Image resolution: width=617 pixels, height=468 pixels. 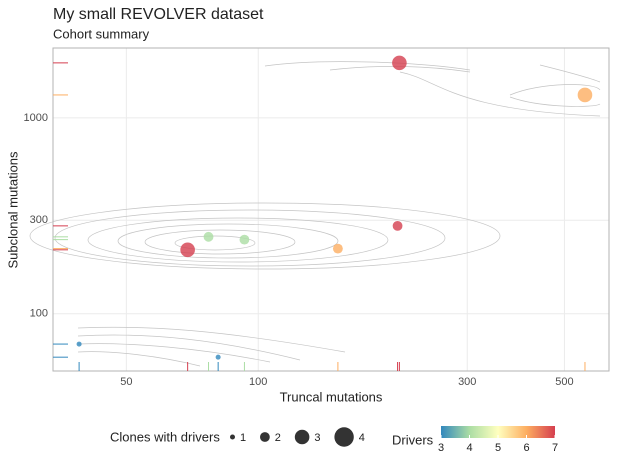 I want to click on color-legend-label: 4, so click(x=469, y=448).